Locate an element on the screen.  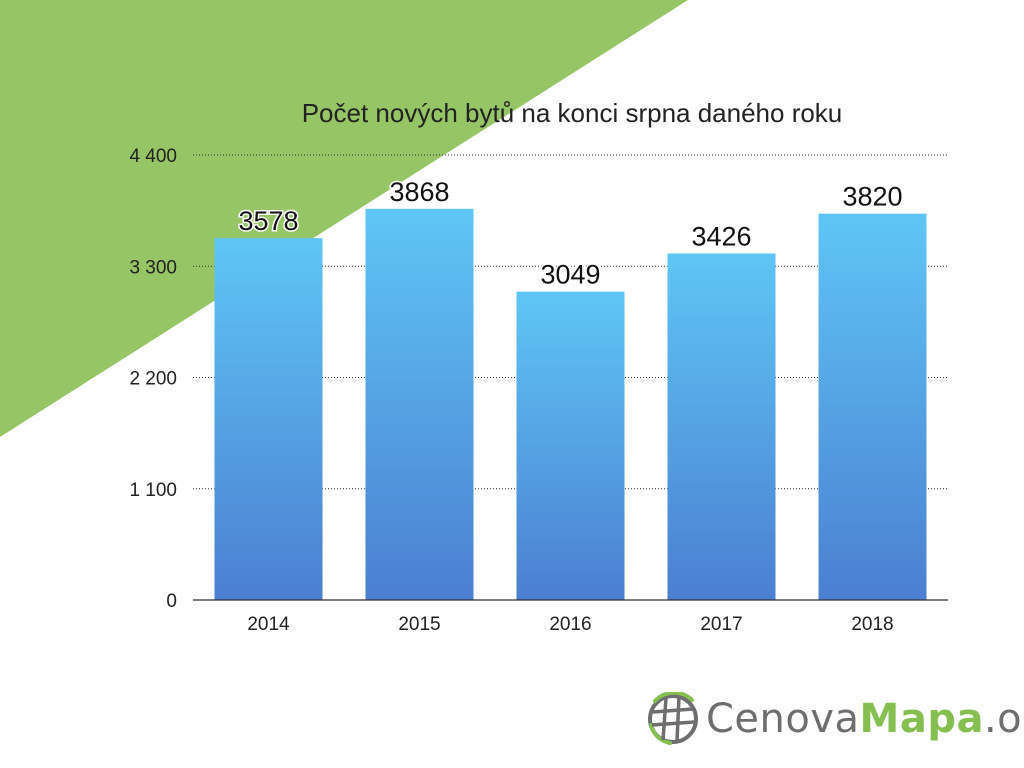
data-label-2014: 3578 is located at coordinates (268, 221).